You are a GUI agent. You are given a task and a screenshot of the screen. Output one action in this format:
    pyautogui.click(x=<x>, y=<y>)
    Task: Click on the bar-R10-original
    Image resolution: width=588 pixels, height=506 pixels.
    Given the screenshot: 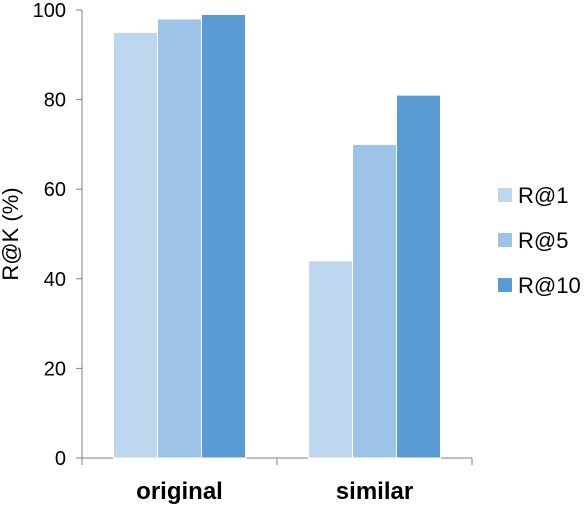 What is the action you would take?
    pyautogui.click(x=223, y=236)
    